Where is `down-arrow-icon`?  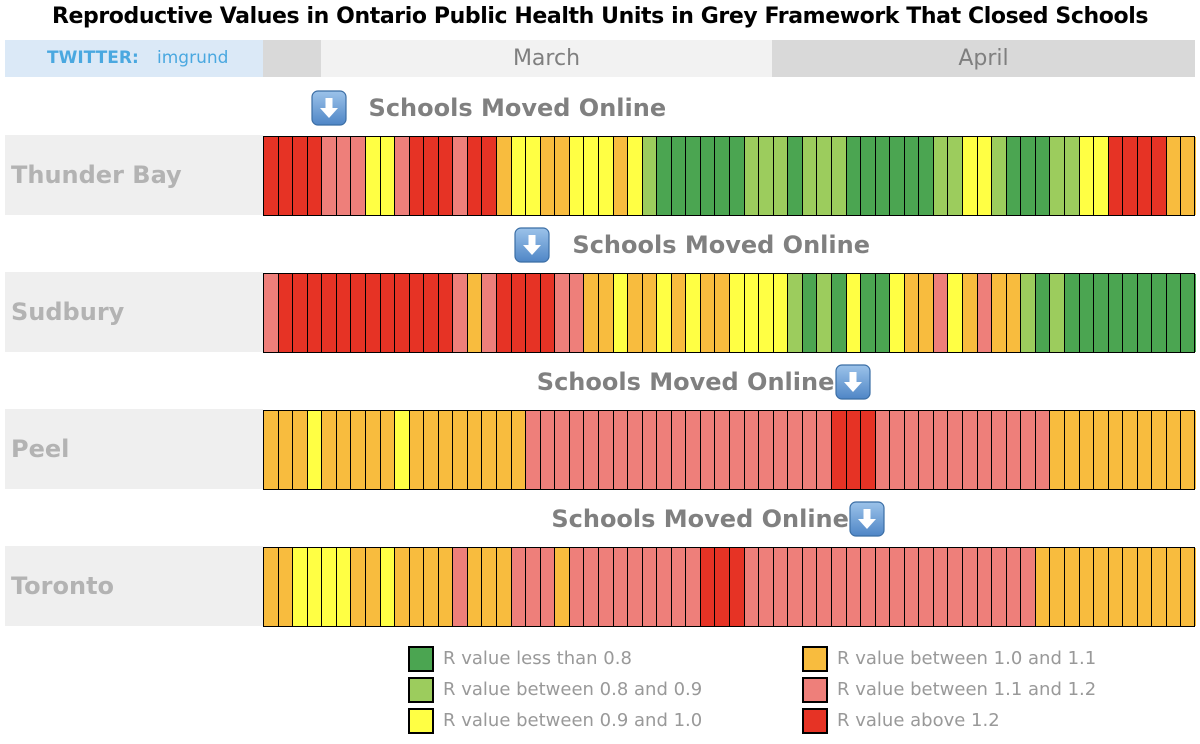
down-arrow-icon is located at coordinates (328, 108).